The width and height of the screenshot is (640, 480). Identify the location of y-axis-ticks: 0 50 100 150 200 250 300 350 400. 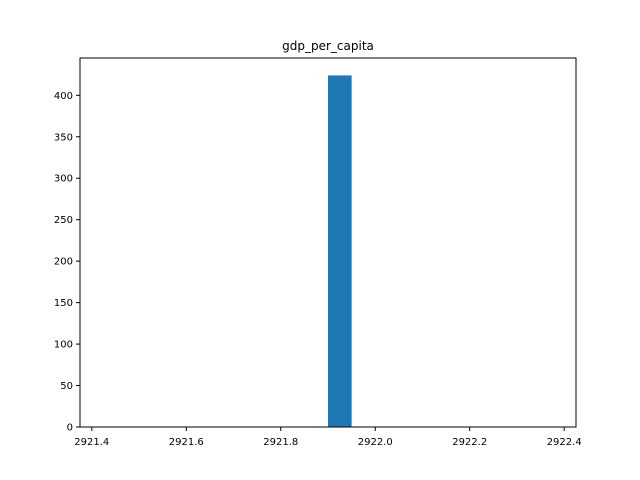
(67, 262).